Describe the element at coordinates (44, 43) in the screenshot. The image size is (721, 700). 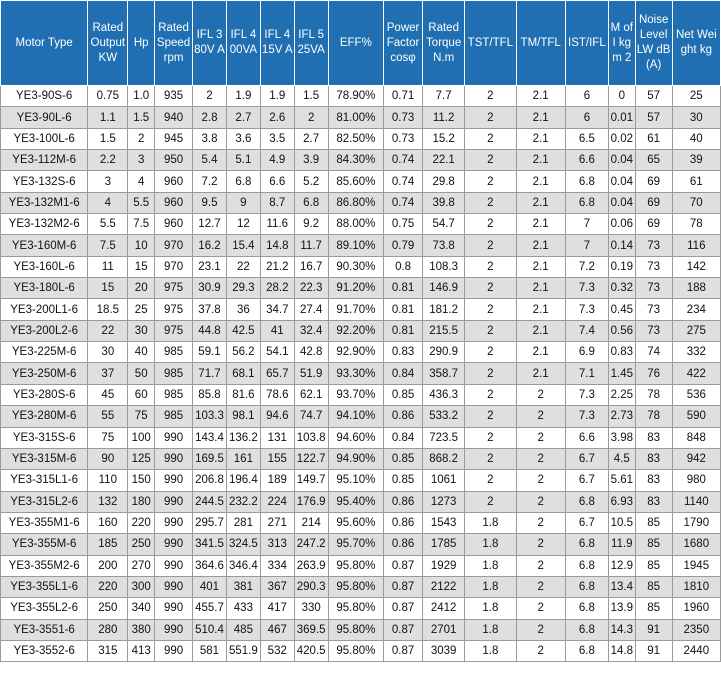
I see `column-header: Motor Type` at that location.